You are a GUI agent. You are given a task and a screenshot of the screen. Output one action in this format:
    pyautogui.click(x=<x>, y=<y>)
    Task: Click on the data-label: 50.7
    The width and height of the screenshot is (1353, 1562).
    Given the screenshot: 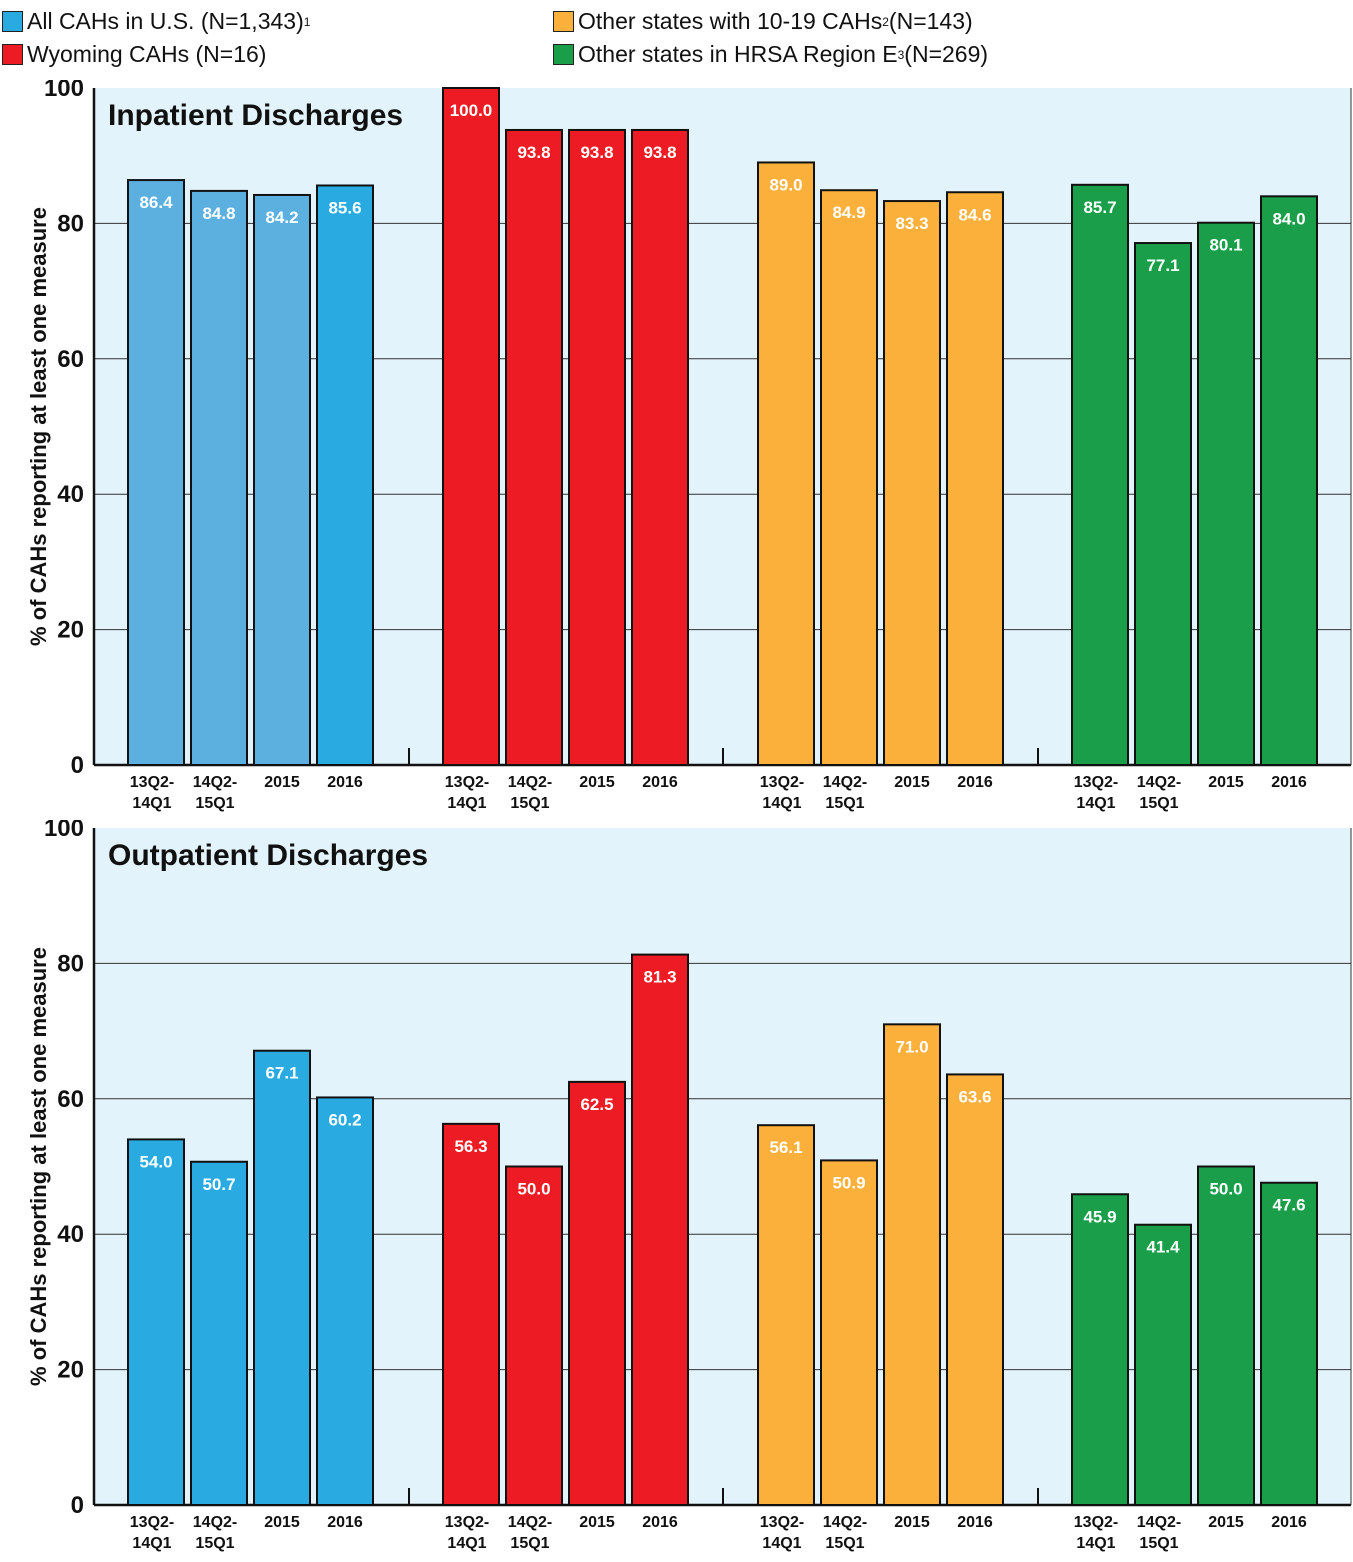 What is the action you would take?
    pyautogui.click(x=218, y=1184)
    